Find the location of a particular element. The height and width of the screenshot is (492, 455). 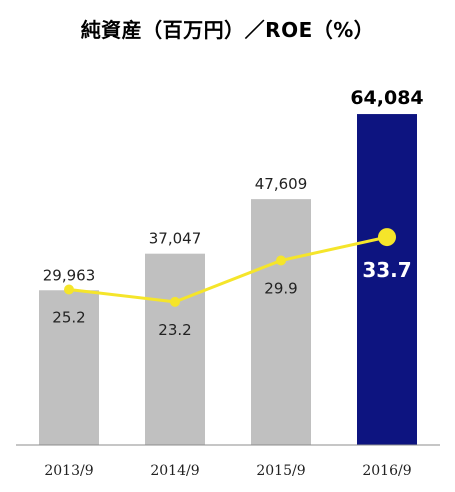

roe-data-label: 29.9 is located at coordinates (280, 289).